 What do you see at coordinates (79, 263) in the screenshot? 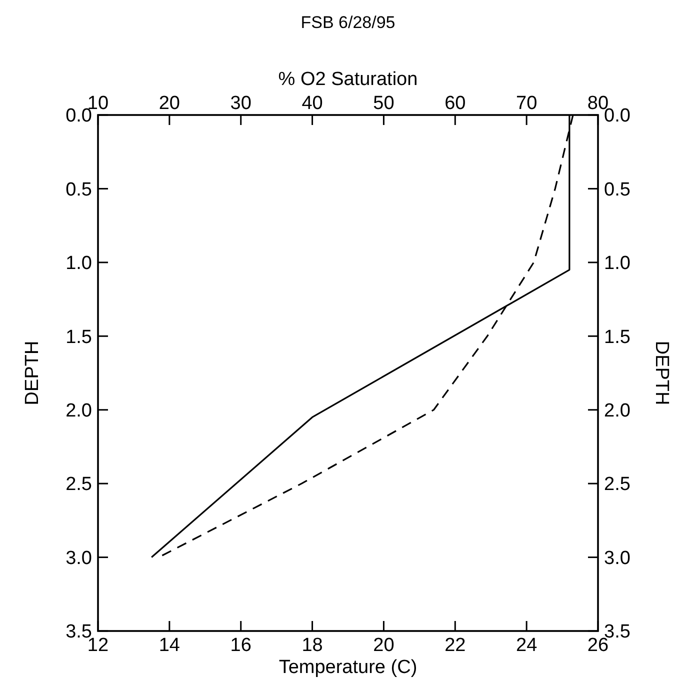
I see `y-tick-label: 1.0` at bounding box center [79, 263].